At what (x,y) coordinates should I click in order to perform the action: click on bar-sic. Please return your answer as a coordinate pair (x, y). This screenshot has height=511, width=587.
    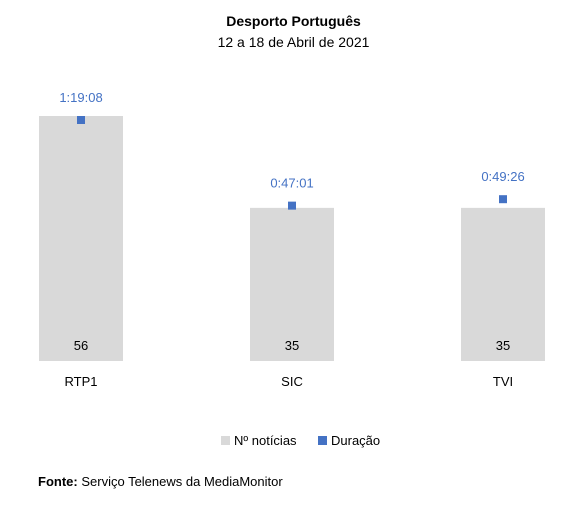
    Looking at the image, I should click on (292, 284).